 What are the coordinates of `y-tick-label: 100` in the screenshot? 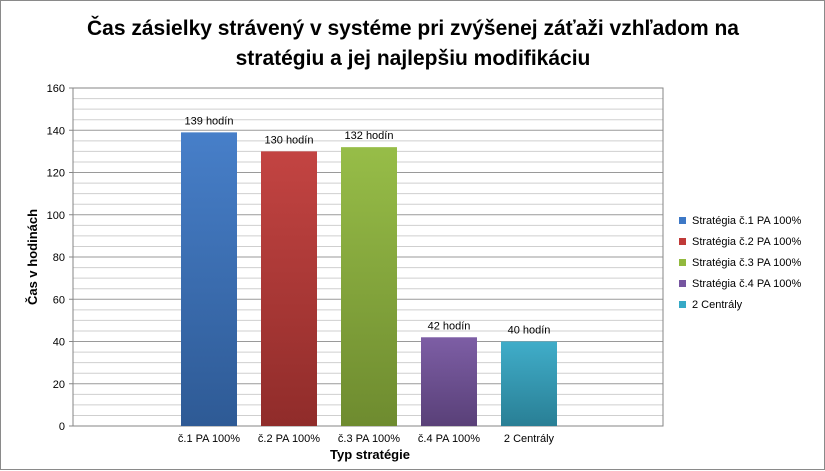 It's located at (56, 216).